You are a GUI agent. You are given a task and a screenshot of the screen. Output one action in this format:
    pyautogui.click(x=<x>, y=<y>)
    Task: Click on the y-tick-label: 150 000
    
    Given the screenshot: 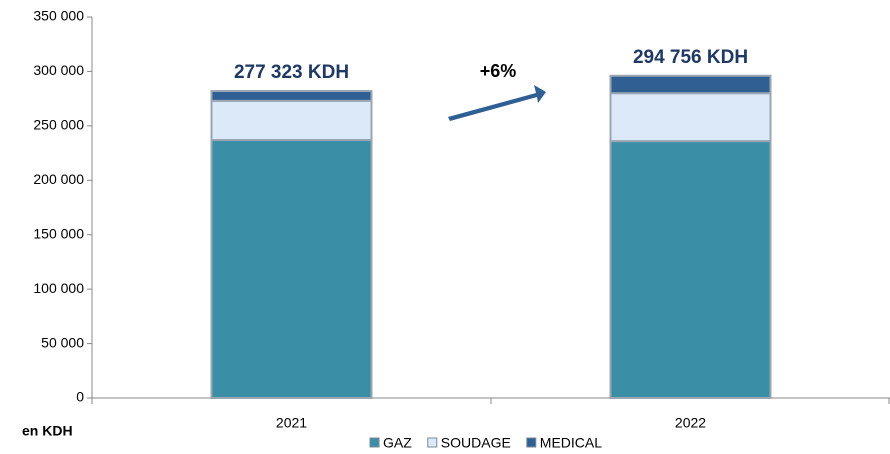 What is the action you would take?
    pyautogui.click(x=58, y=233)
    